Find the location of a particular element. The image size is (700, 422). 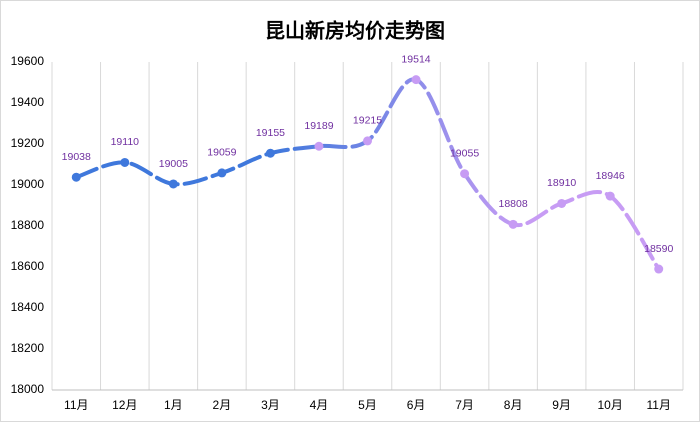

y-tick-label: 19000 is located at coordinates (28, 184).